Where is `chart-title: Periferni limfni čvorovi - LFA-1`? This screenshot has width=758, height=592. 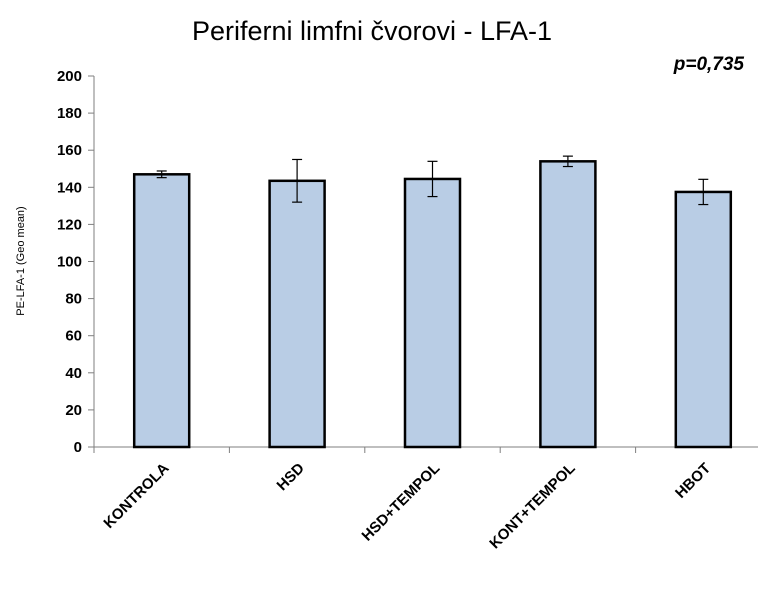
chart-title: Periferni limfni čvorovi - LFA-1 is located at coordinates (372, 31).